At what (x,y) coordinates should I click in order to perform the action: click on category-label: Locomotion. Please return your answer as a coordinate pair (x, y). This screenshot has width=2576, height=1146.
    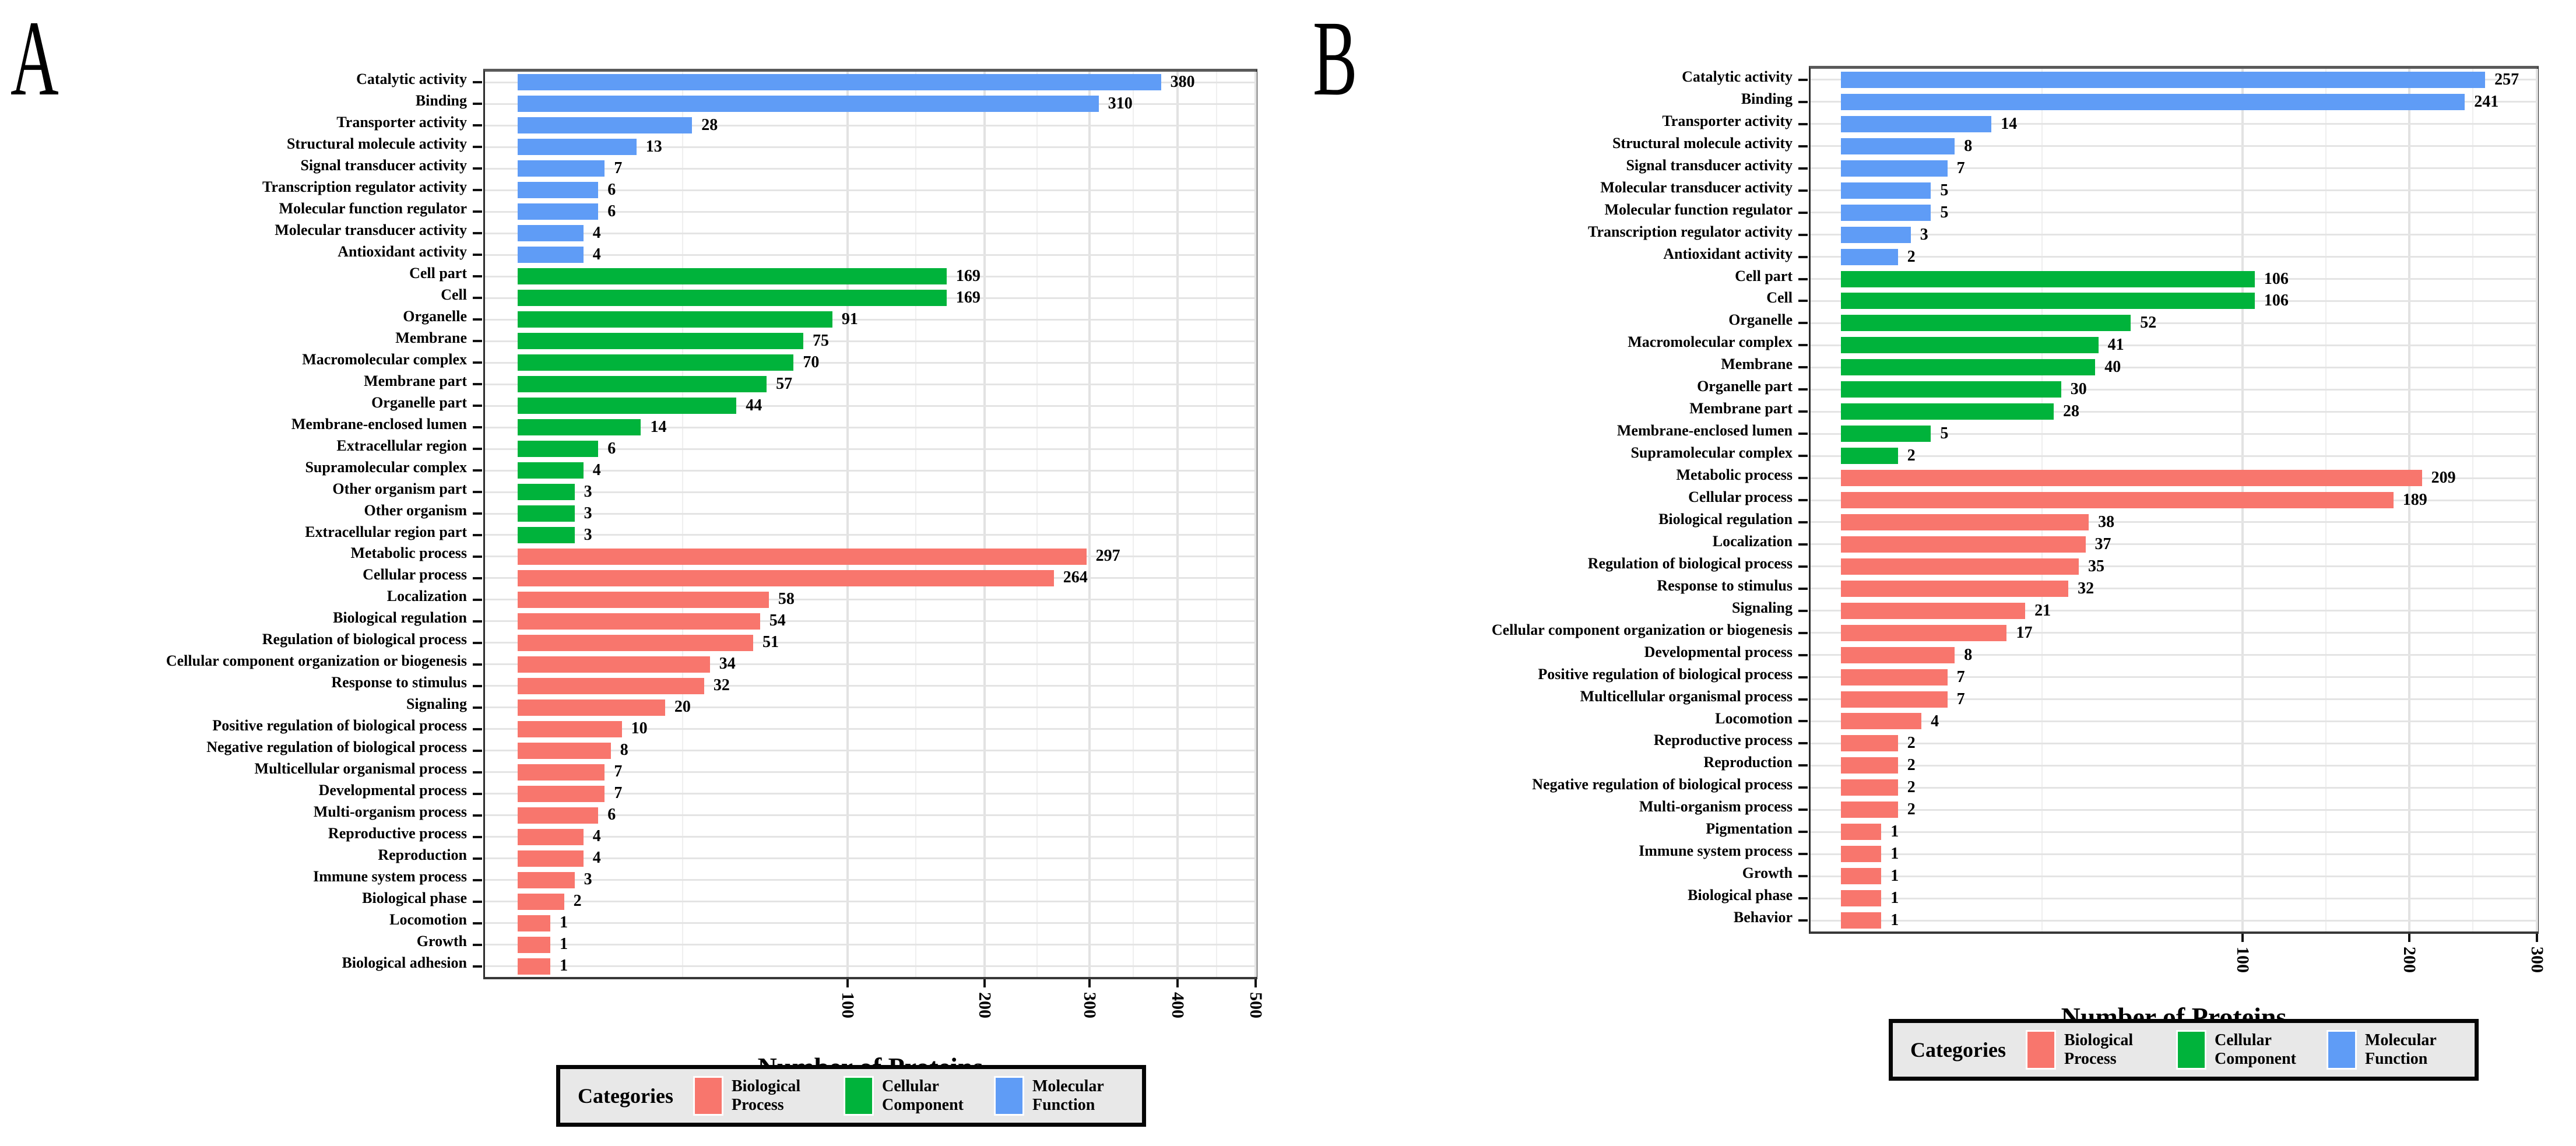
    Looking at the image, I should click on (428, 920).